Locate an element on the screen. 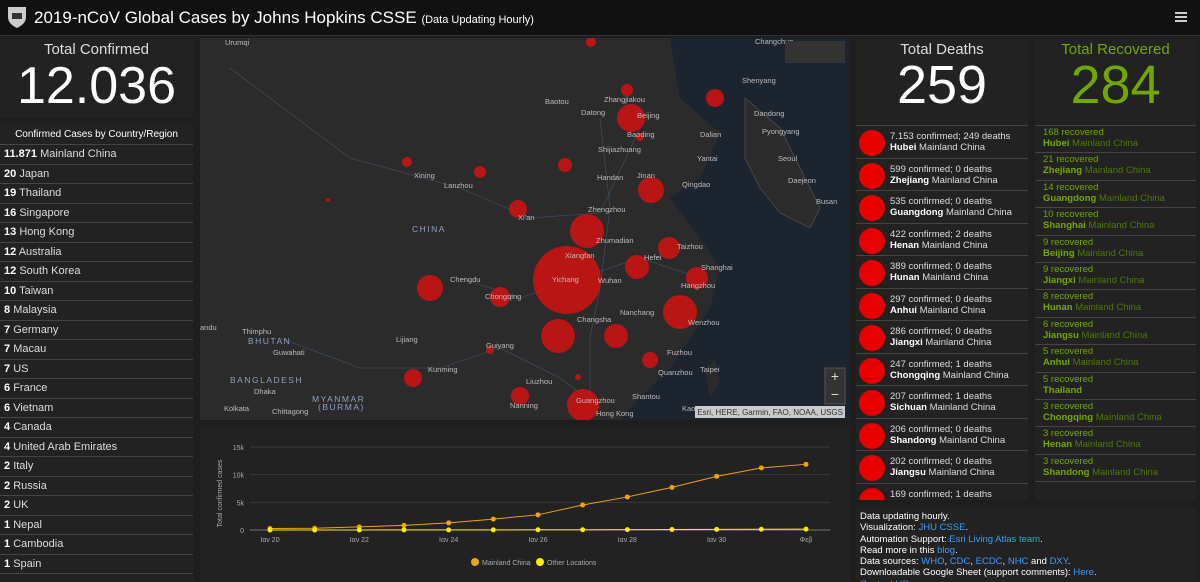  info-text: , is located at coordinates (1005, 562).